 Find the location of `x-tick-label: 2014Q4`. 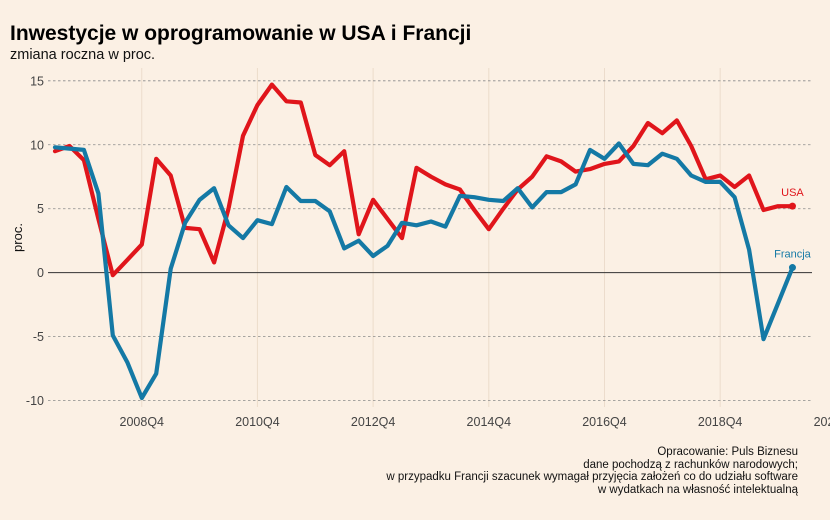

x-tick-label: 2014Q4 is located at coordinates (489, 422).